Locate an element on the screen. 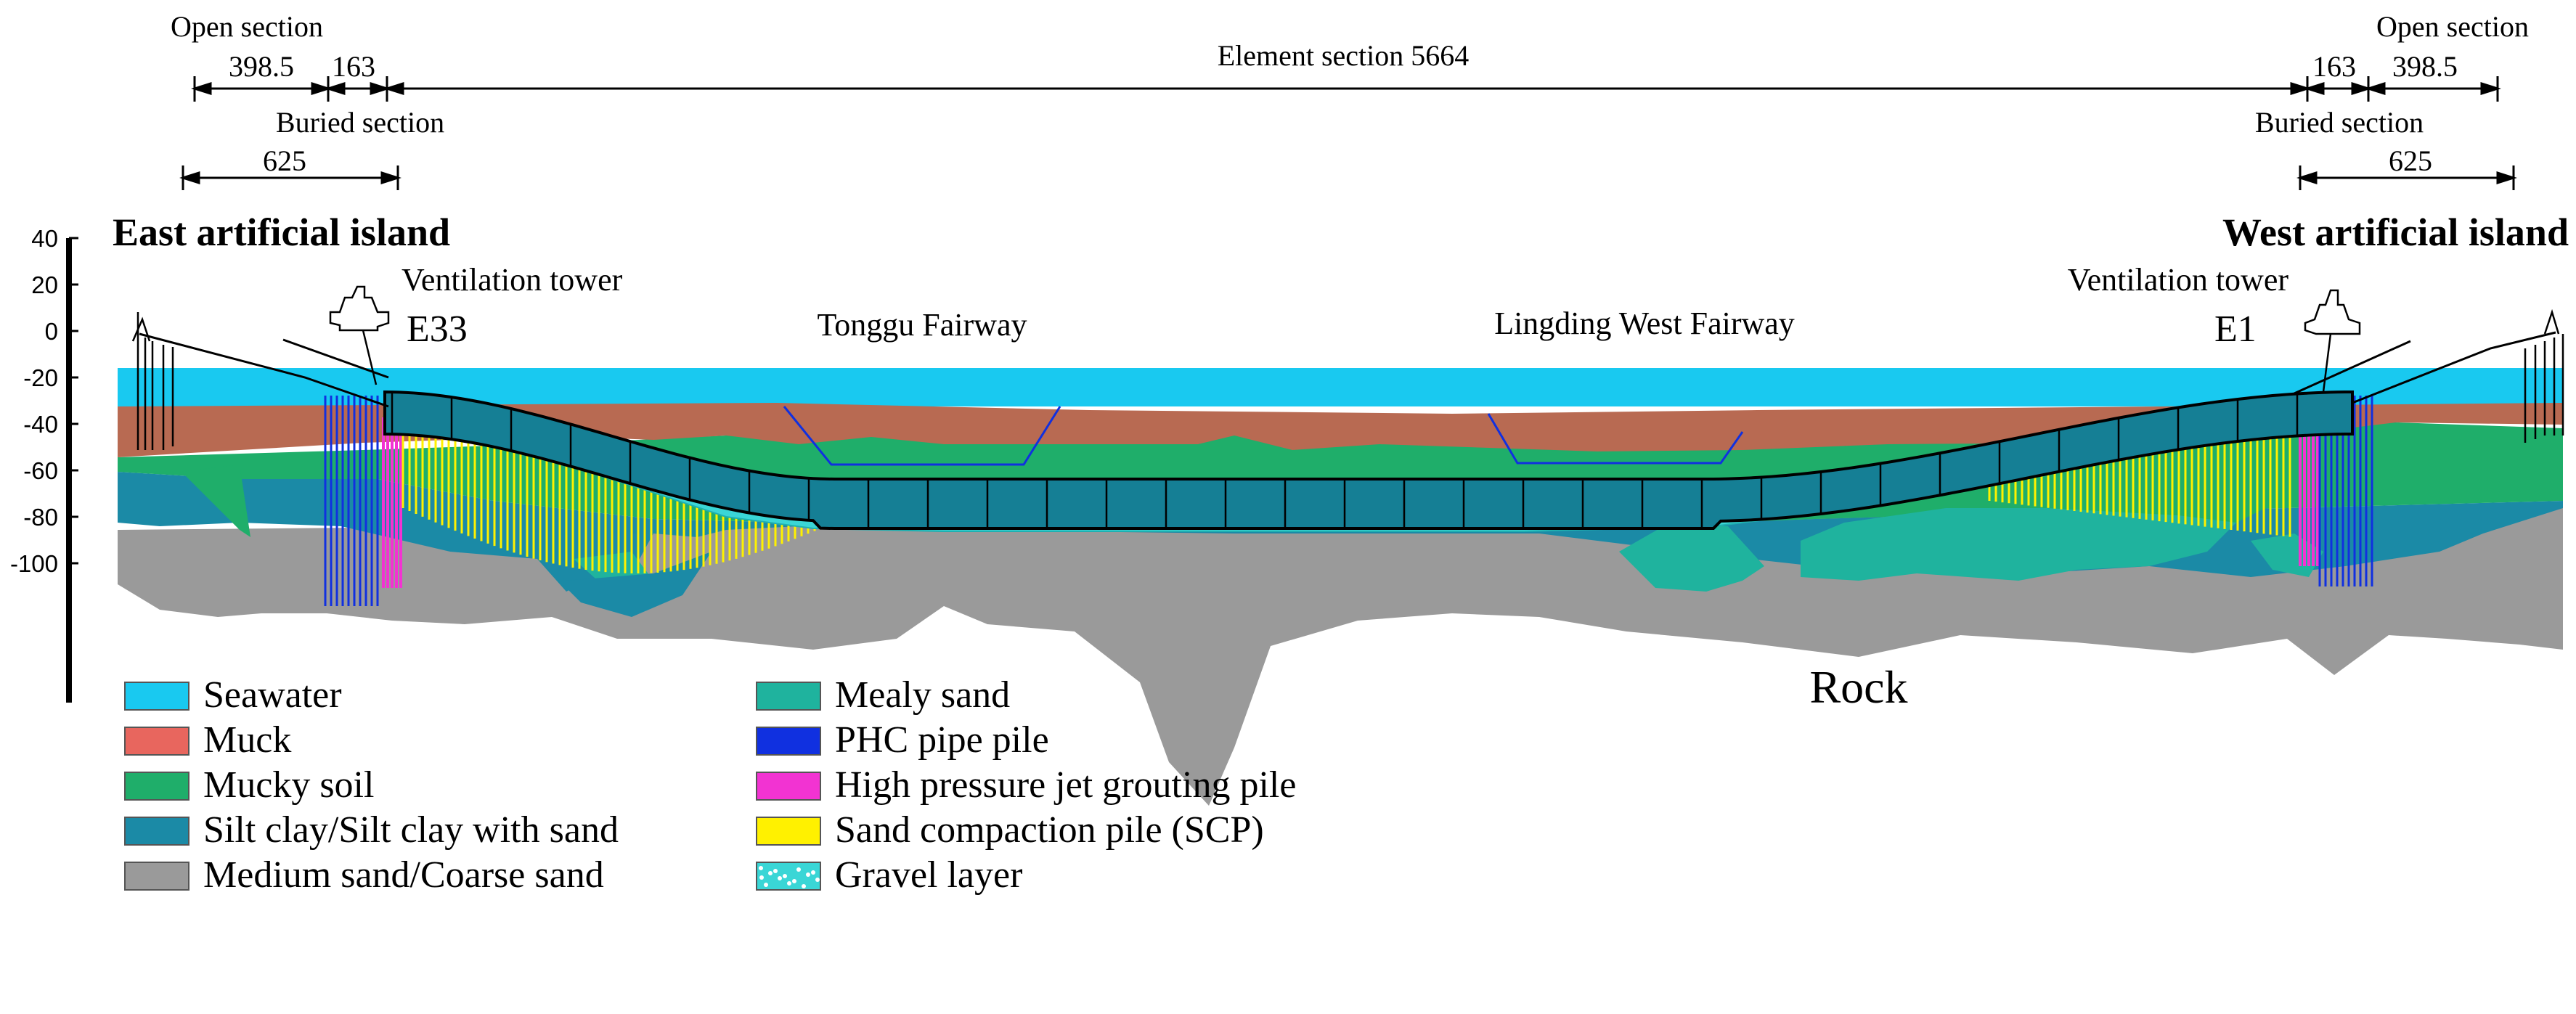 This screenshot has height=1014, width=2576. dimension-lines is located at coordinates (1348, 133).